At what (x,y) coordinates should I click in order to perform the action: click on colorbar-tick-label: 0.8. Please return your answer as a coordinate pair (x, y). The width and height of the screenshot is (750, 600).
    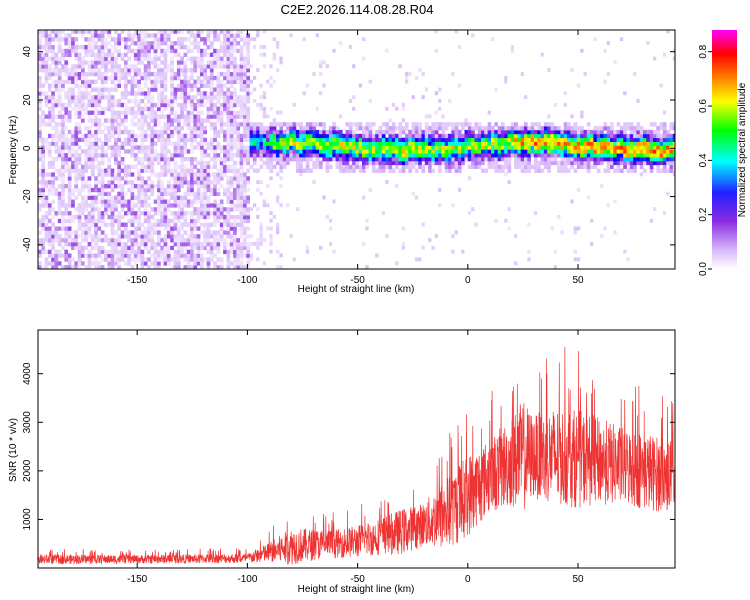
    Looking at the image, I should click on (703, 51).